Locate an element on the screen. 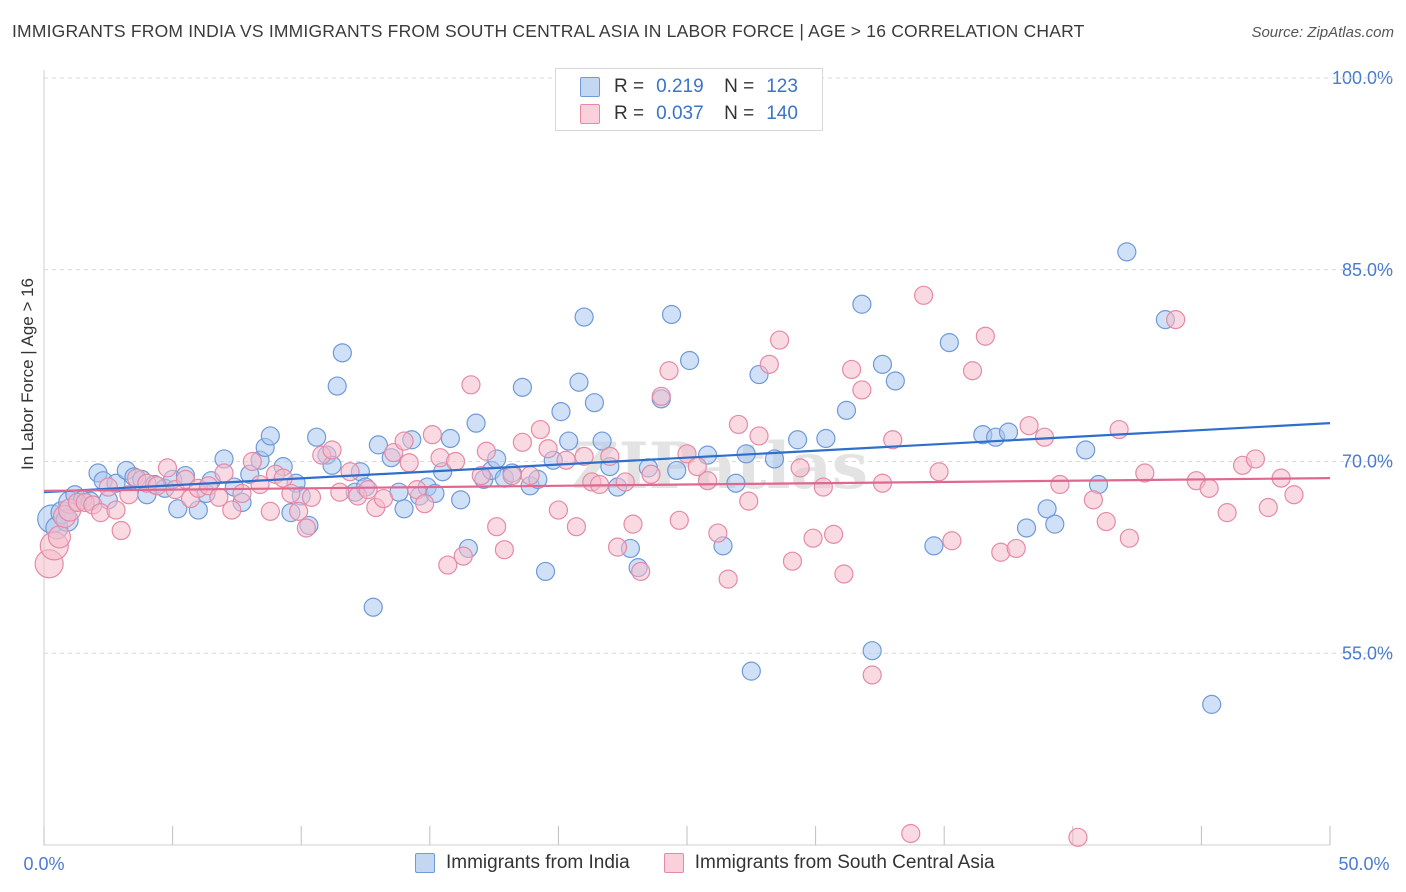  legend-item-india: Immigrants from India is located at coordinates (522, 863).